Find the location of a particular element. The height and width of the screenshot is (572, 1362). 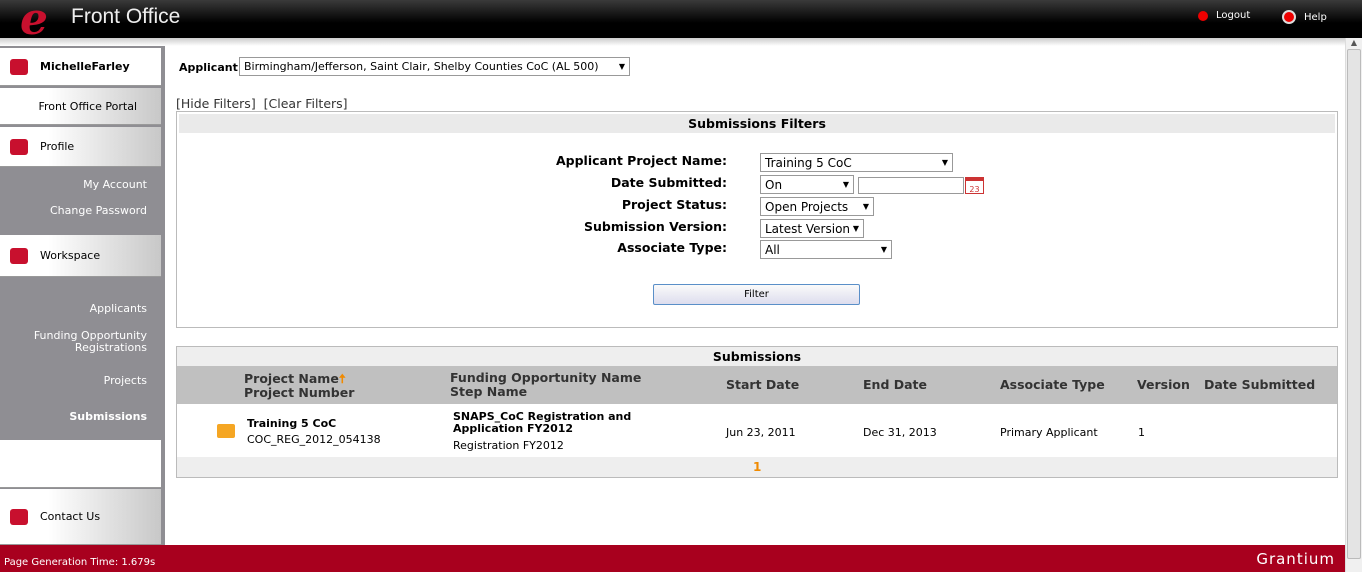

project-number: COC_REG_2012_054138 is located at coordinates (314, 439).